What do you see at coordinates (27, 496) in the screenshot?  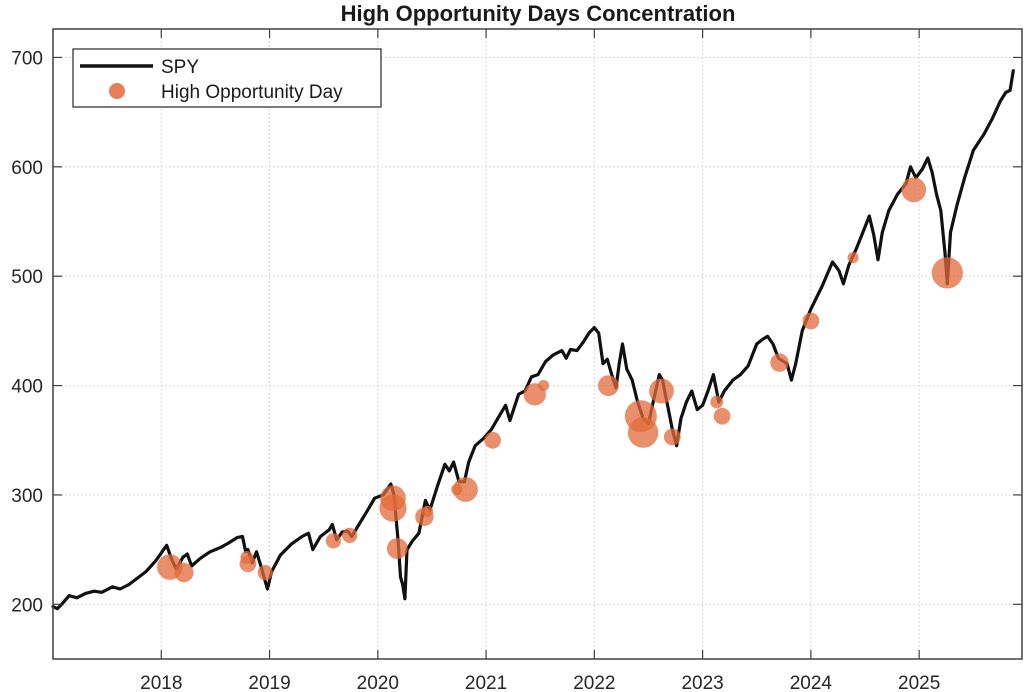 I see `y-tick-label-300: 300` at bounding box center [27, 496].